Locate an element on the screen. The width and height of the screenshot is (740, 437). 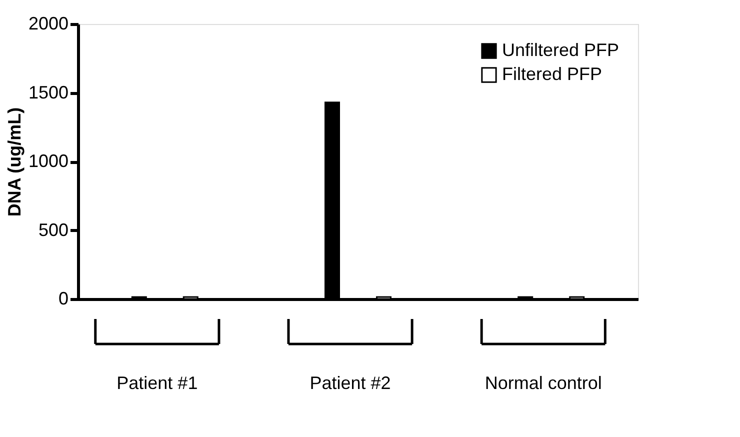
x-tick-label: Patient #1 is located at coordinates (157, 383).